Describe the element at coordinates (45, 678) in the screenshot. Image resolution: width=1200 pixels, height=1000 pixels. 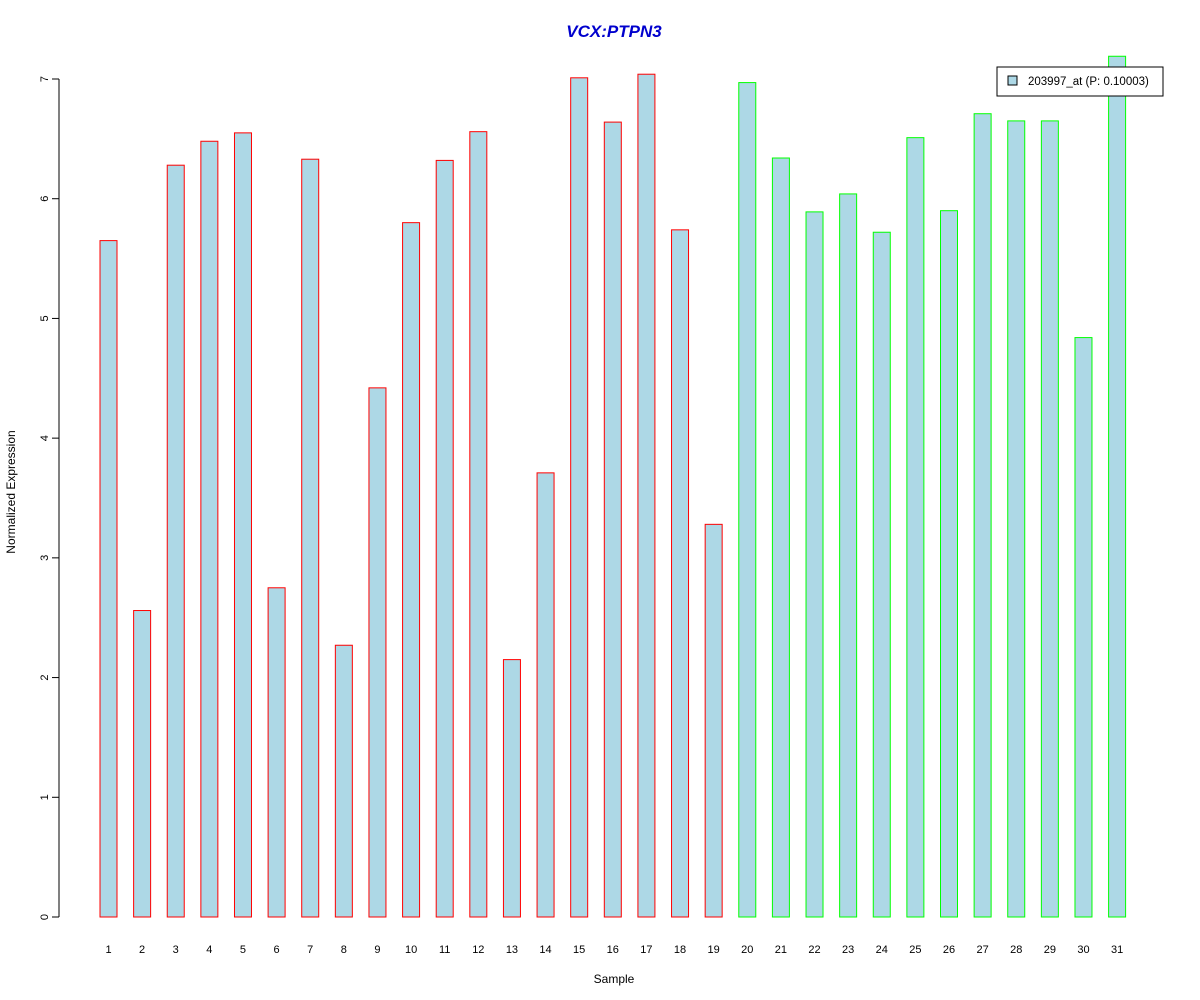
I see `y-tick-label: 2` at that location.